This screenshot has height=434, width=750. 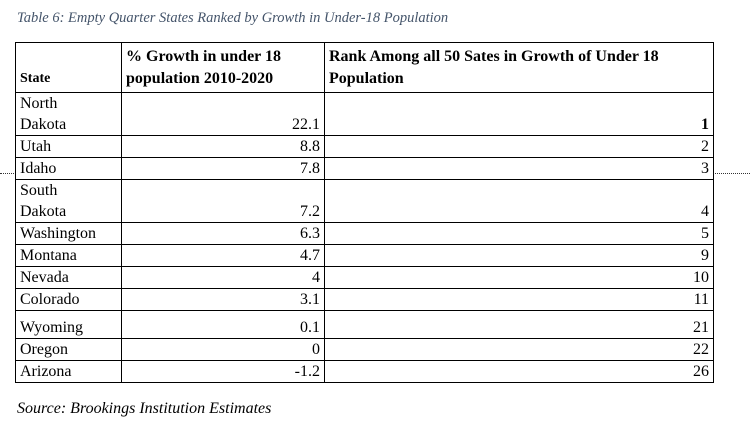 I want to click on table-row: Montana 4.7 9, so click(x=364, y=255).